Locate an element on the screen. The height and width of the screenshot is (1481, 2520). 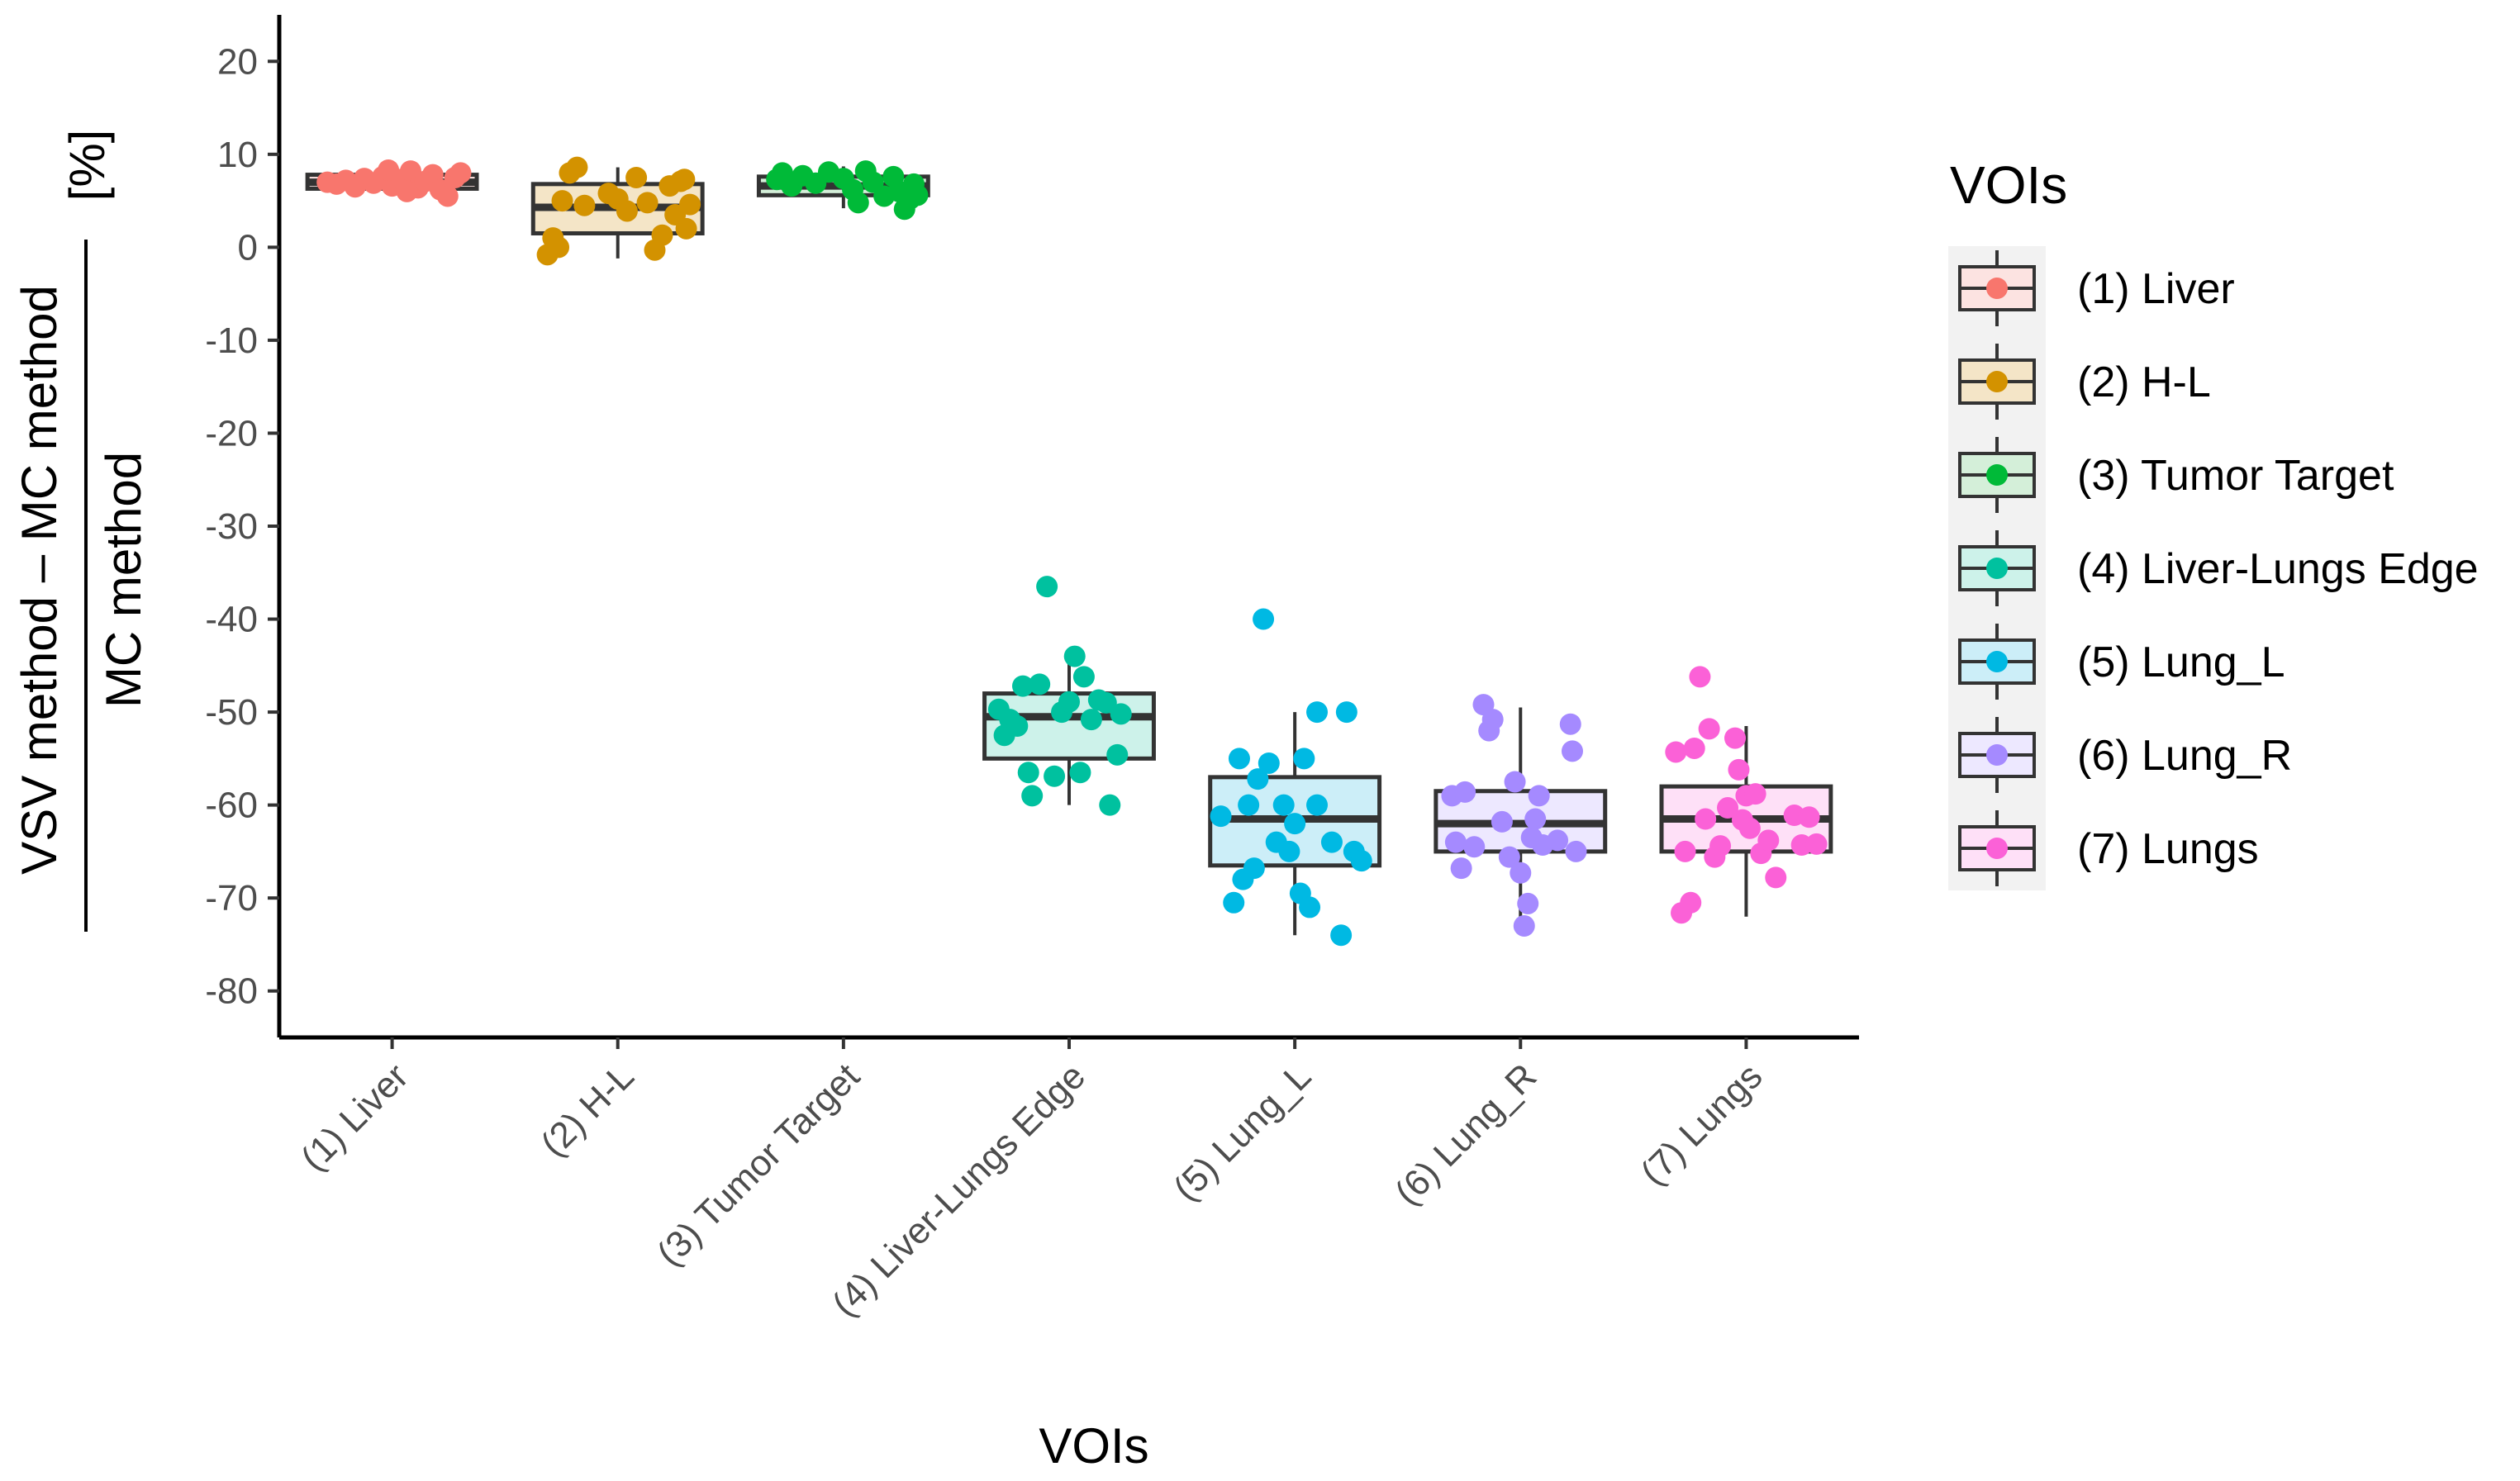
legend-item: (3) Tumor Target is located at coordinates (2176, 475).